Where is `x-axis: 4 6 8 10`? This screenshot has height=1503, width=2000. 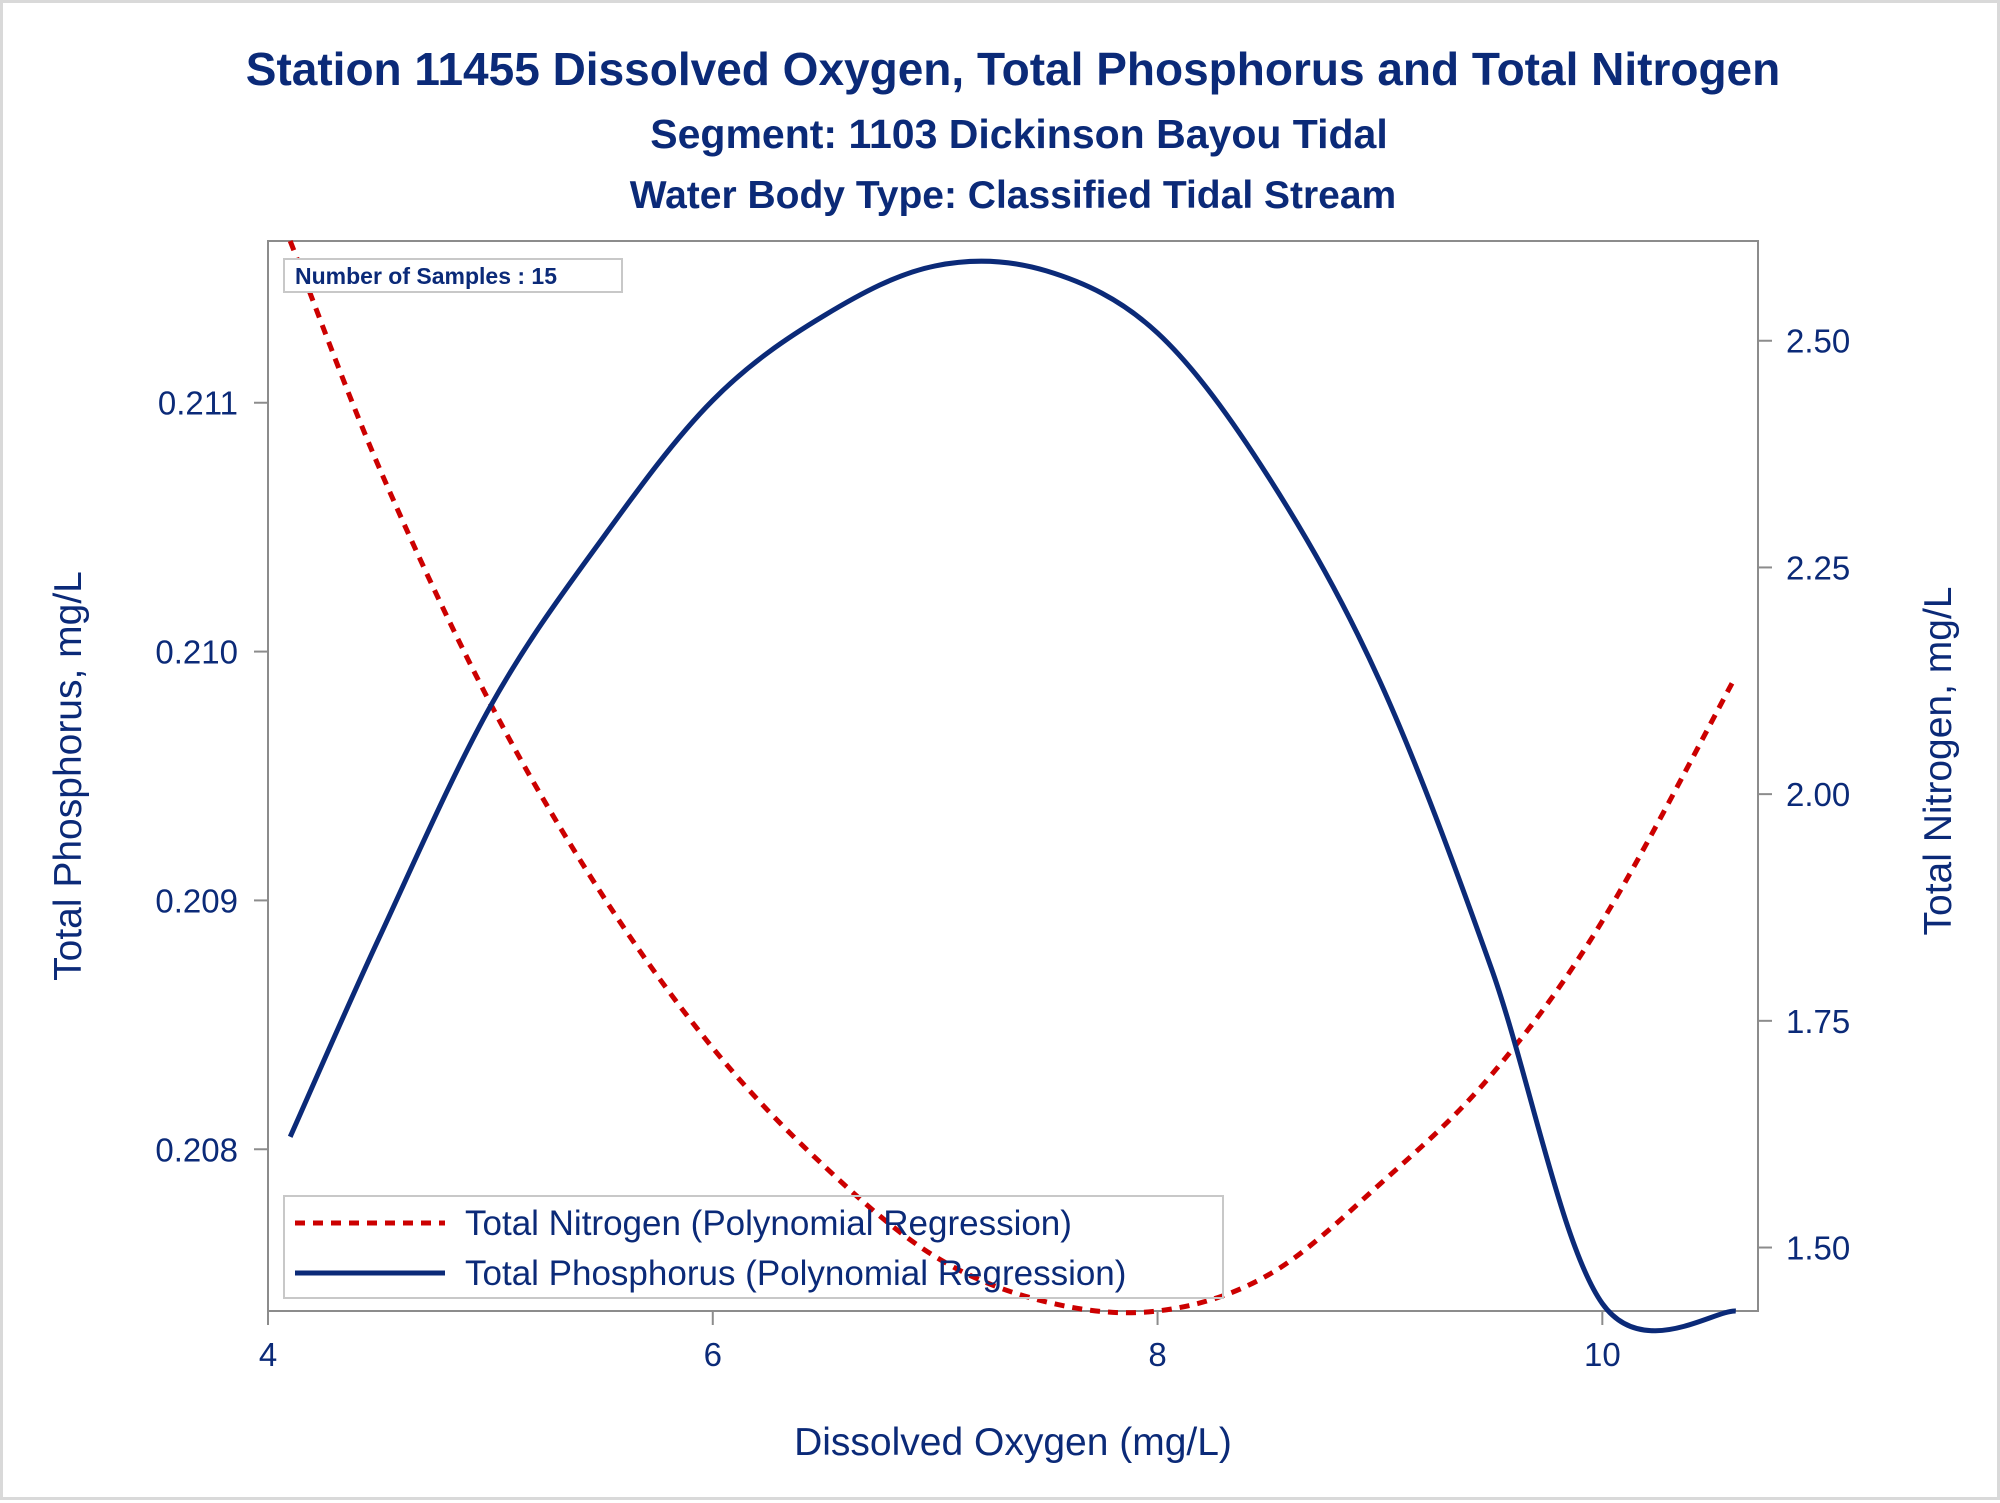
x-axis: 4 6 8 10 is located at coordinates (940, 1342).